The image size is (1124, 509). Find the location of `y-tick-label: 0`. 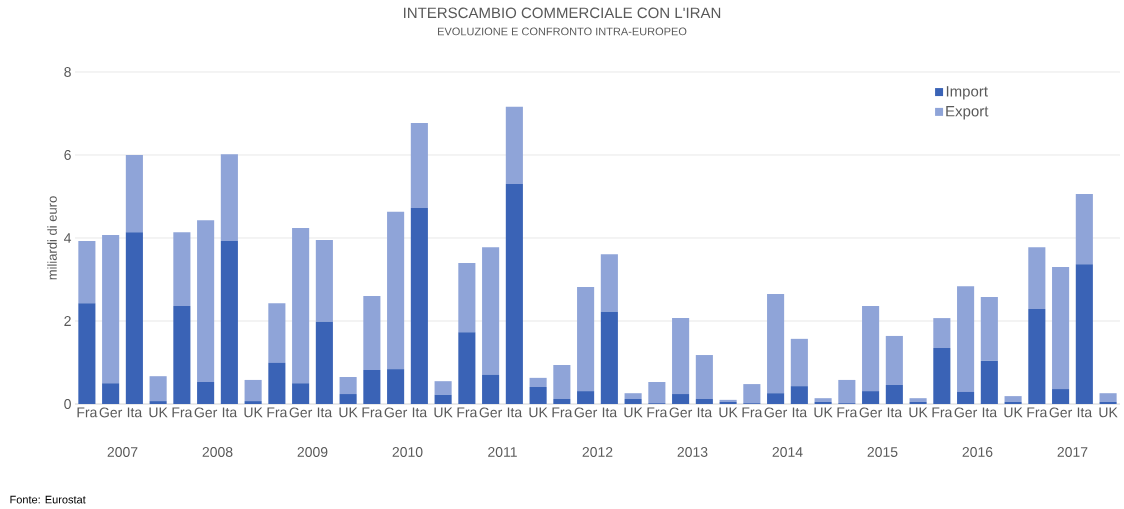

y-tick-label: 0 is located at coordinates (67, 404).